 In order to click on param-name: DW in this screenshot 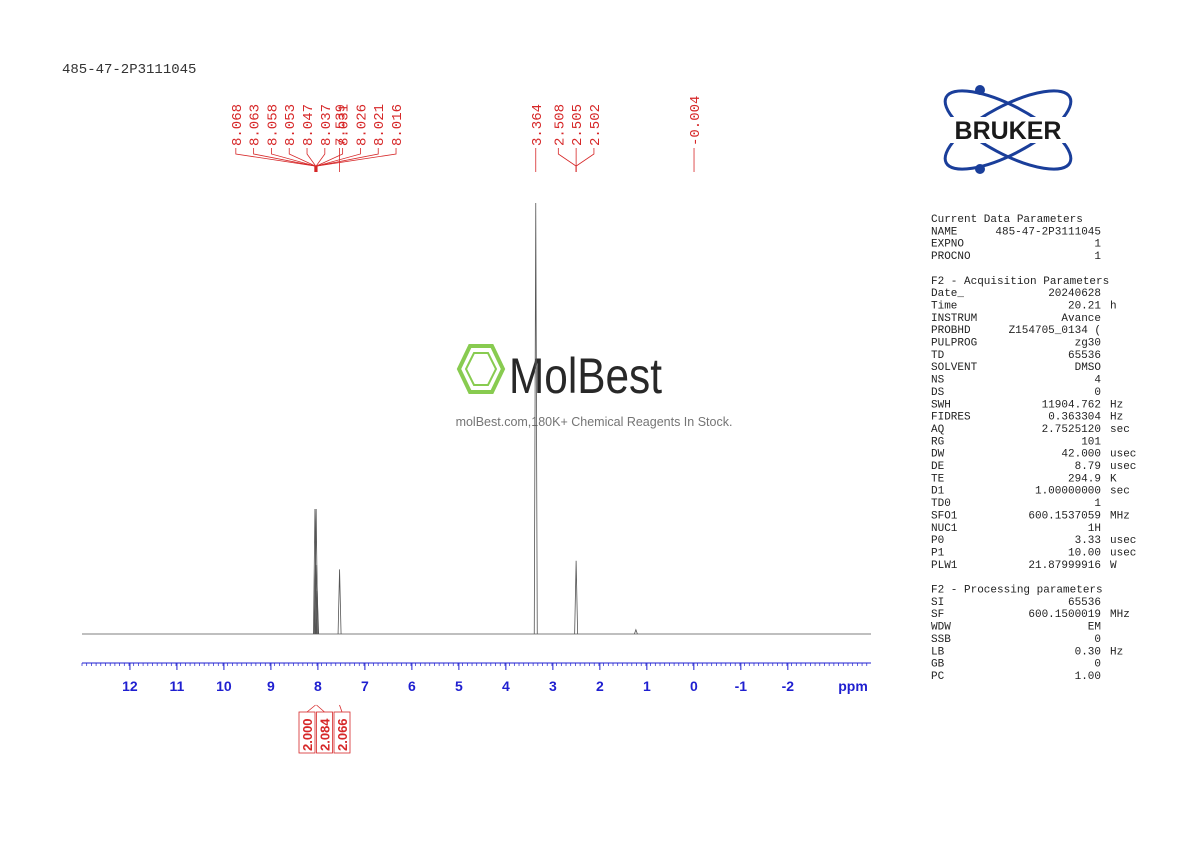, I will do `click(938, 455)`.